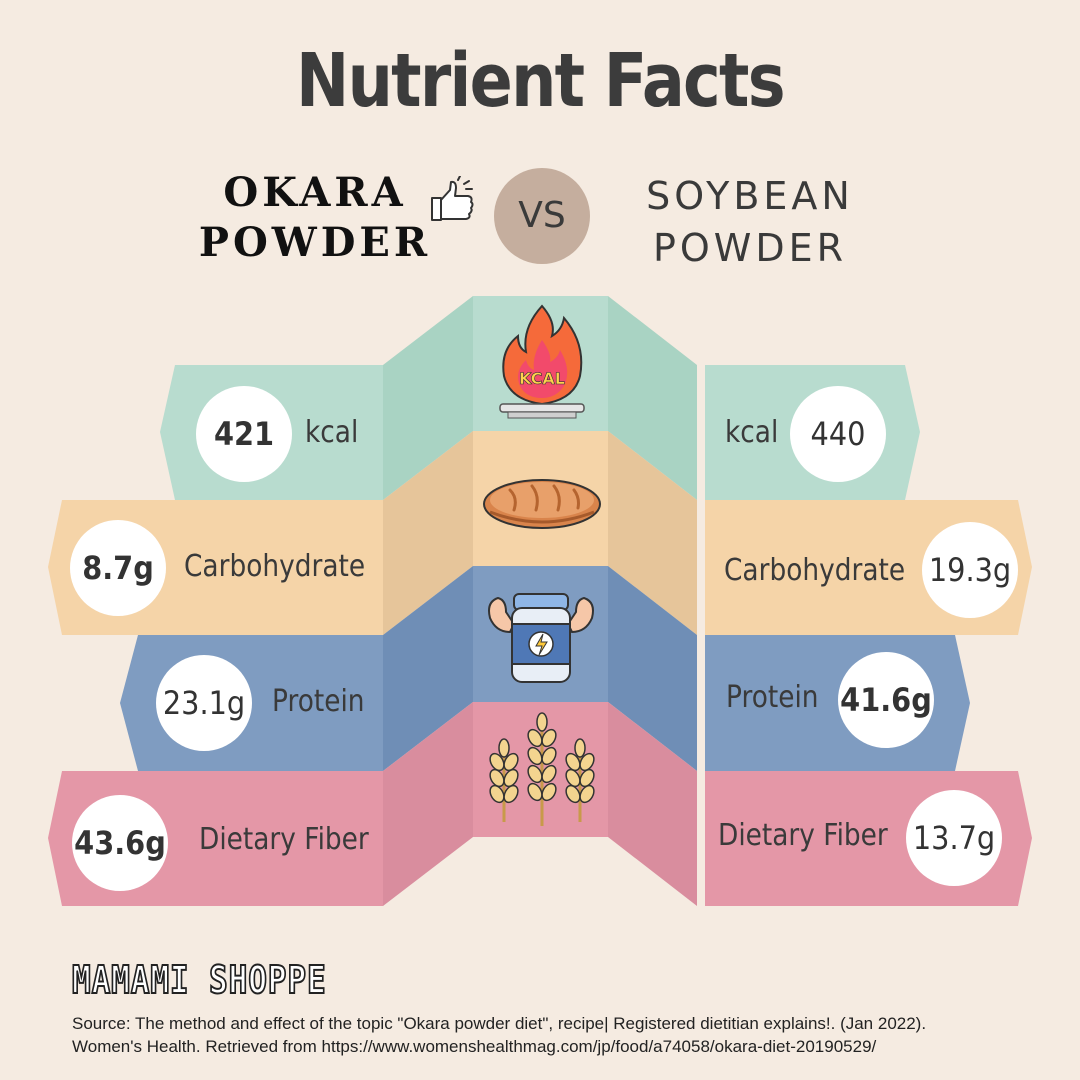  I want to click on thumbs-up-icon, so click(452, 198).